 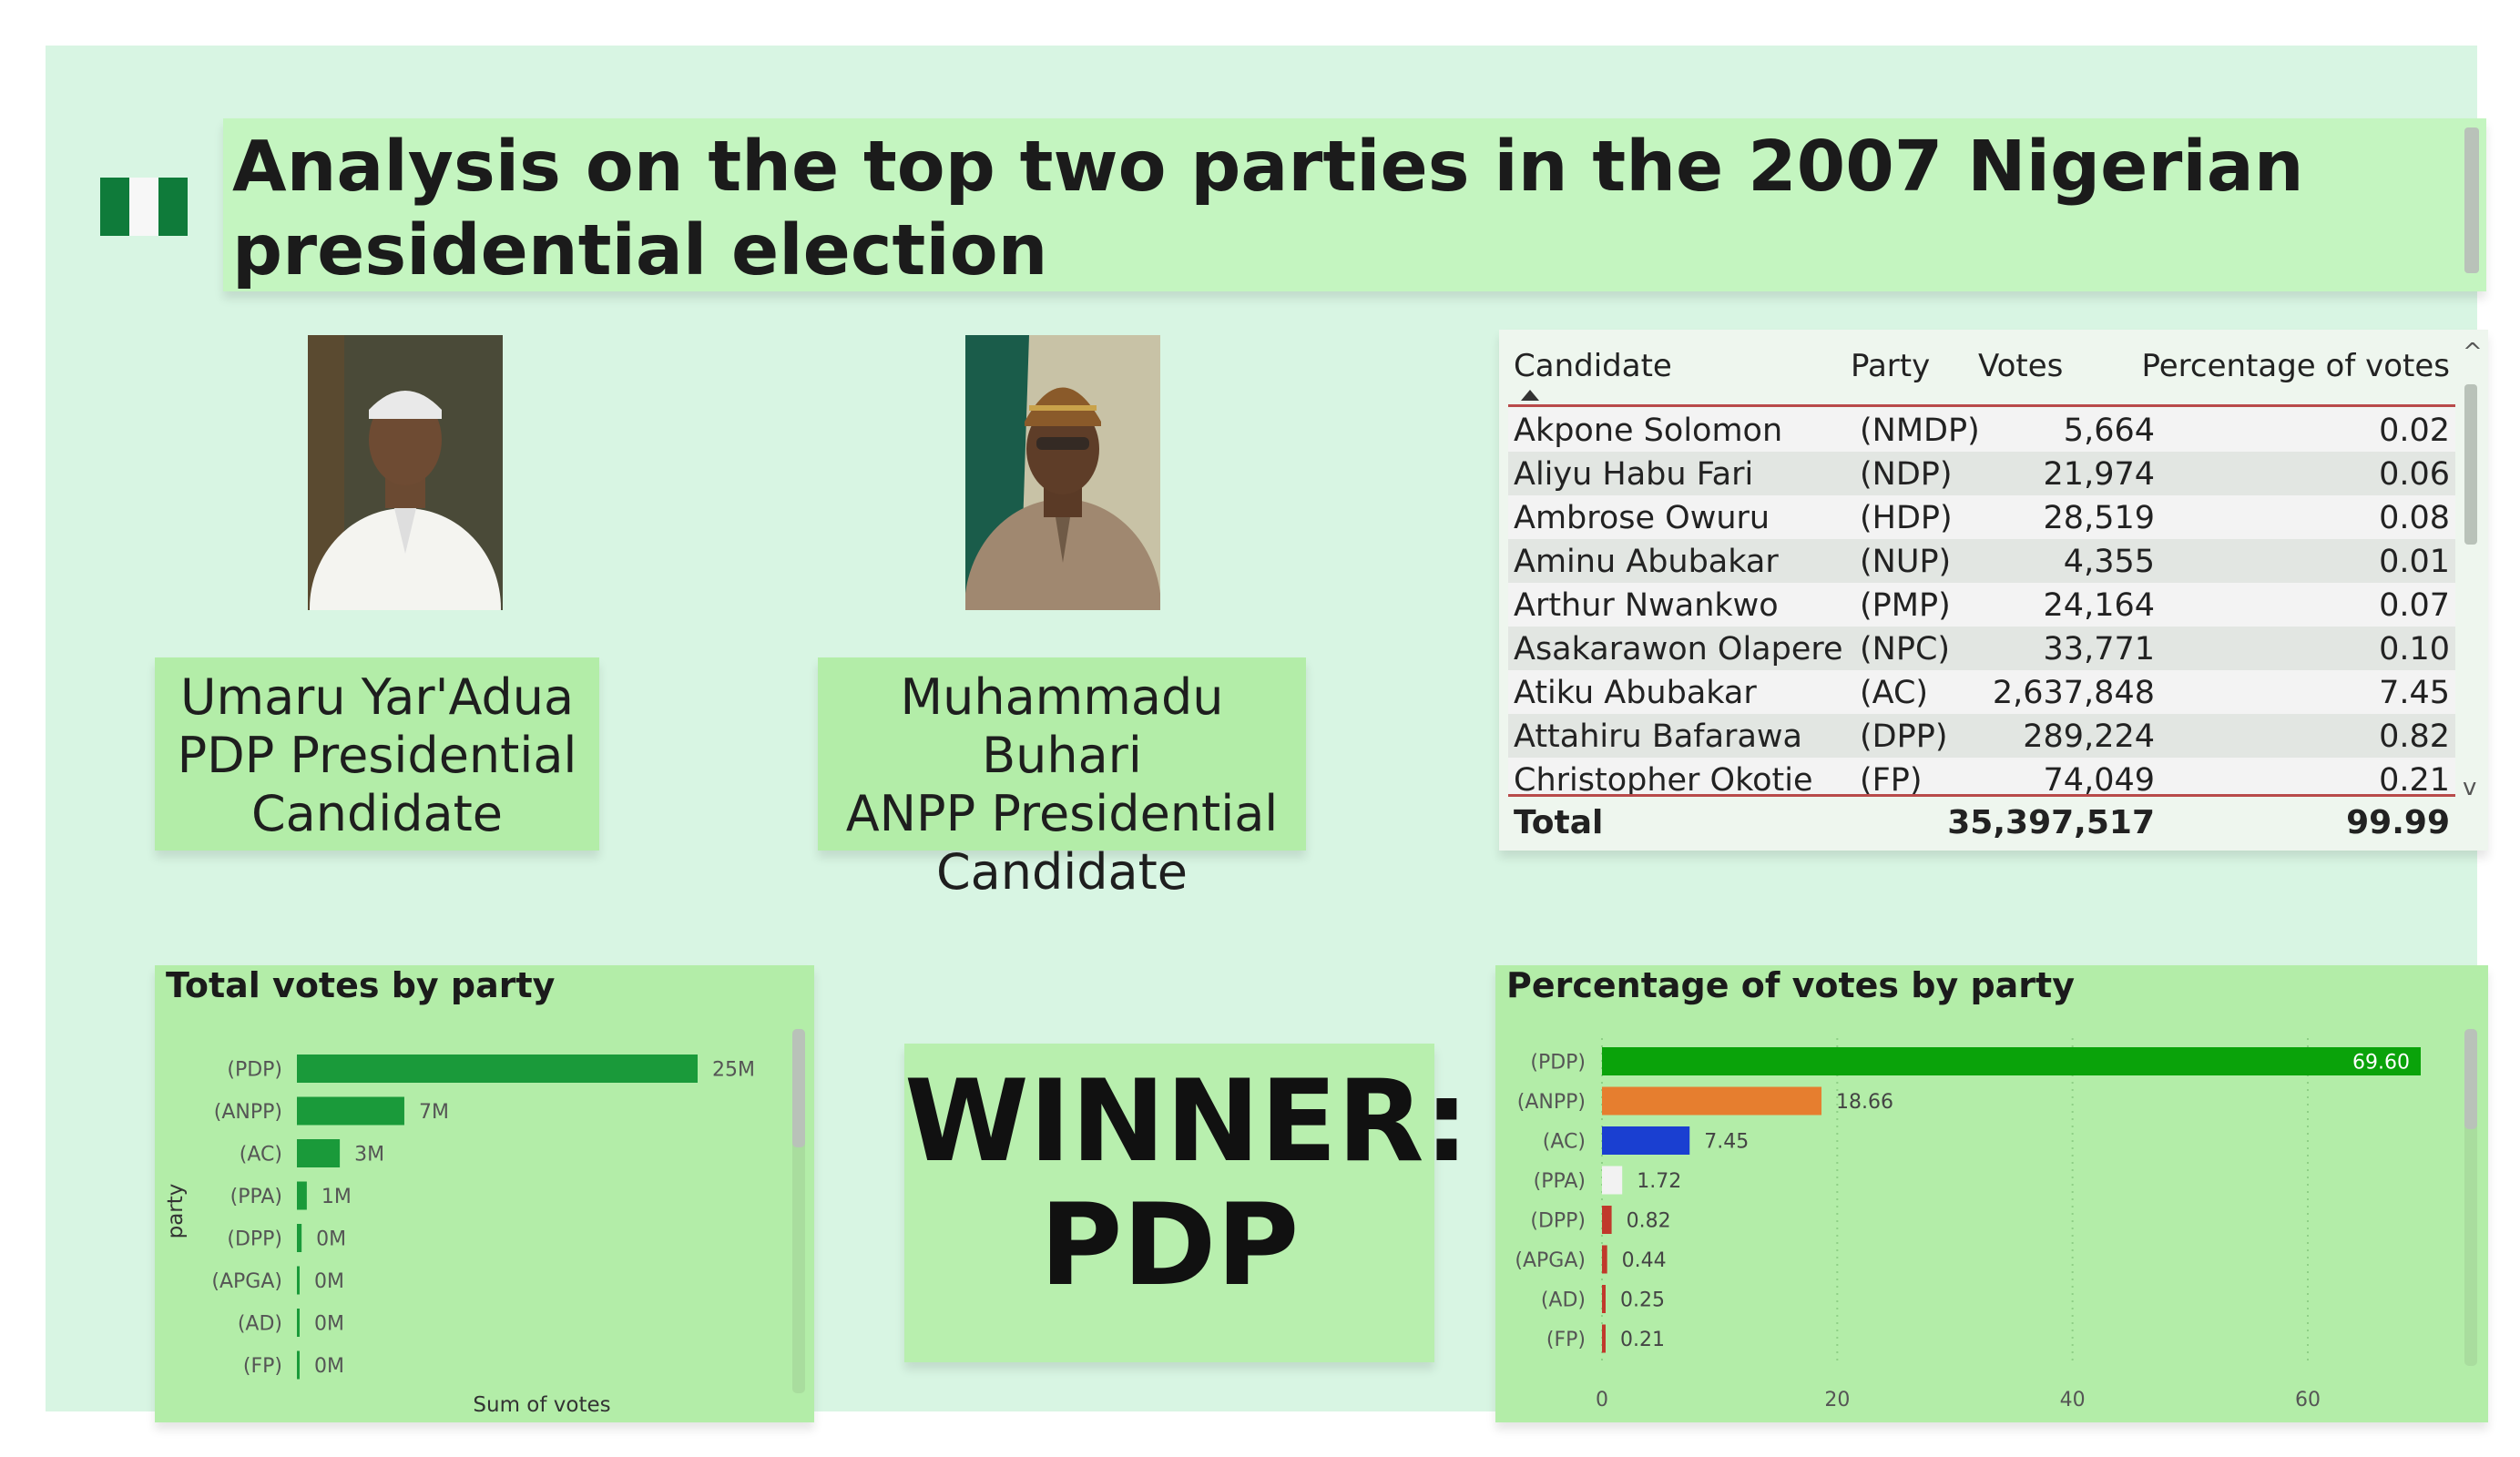 What do you see at coordinates (176, 1212) in the screenshot?
I see `y-axis-label: party` at bounding box center [176, 1212].